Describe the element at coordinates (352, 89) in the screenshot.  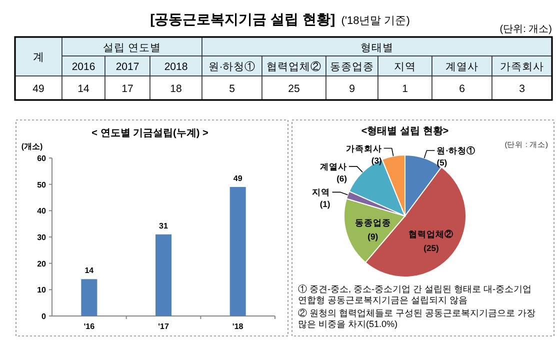
I see `data-label: 9` at that location.